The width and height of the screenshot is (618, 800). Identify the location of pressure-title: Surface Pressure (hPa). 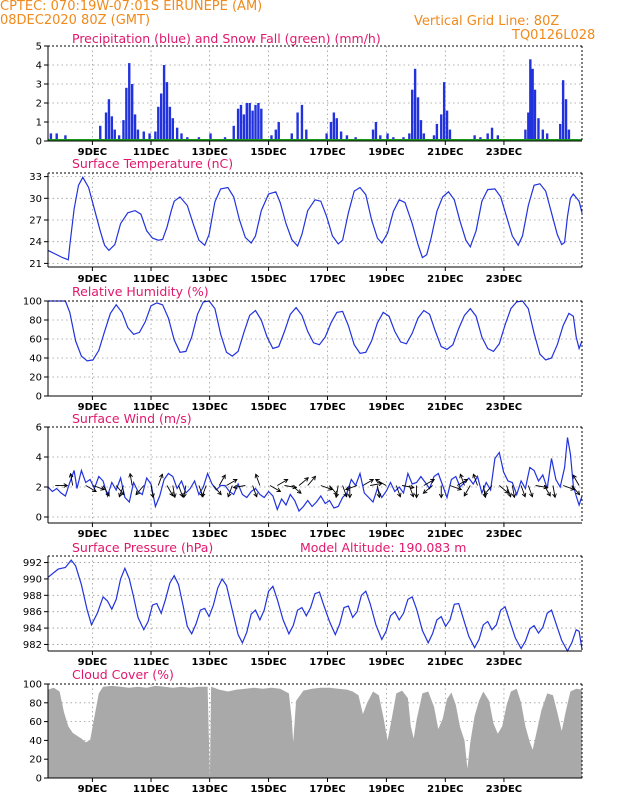
(142, 547).